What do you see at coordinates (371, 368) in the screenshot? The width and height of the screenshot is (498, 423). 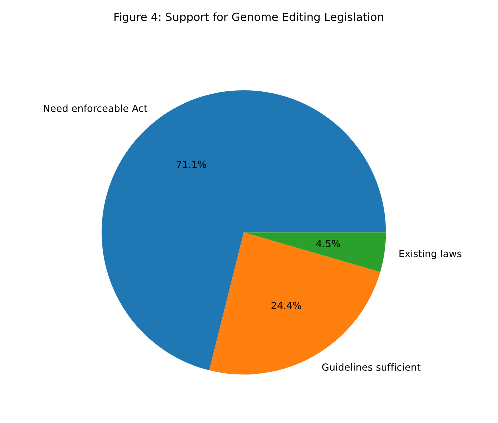 I see `slice-label: Guidelines sufficient` at bounding box center [371, 368].